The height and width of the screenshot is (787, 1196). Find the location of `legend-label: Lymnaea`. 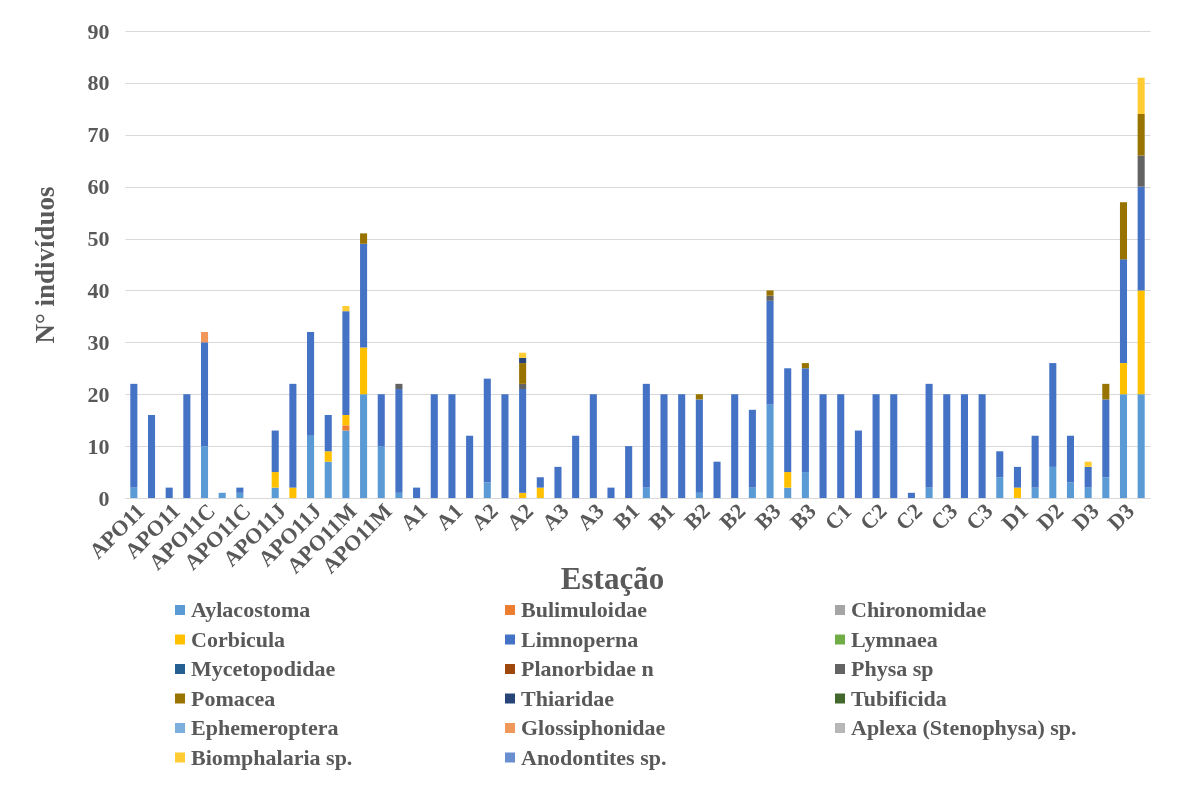

legend-label: Lymnaea is located at coordinates (894, 639).